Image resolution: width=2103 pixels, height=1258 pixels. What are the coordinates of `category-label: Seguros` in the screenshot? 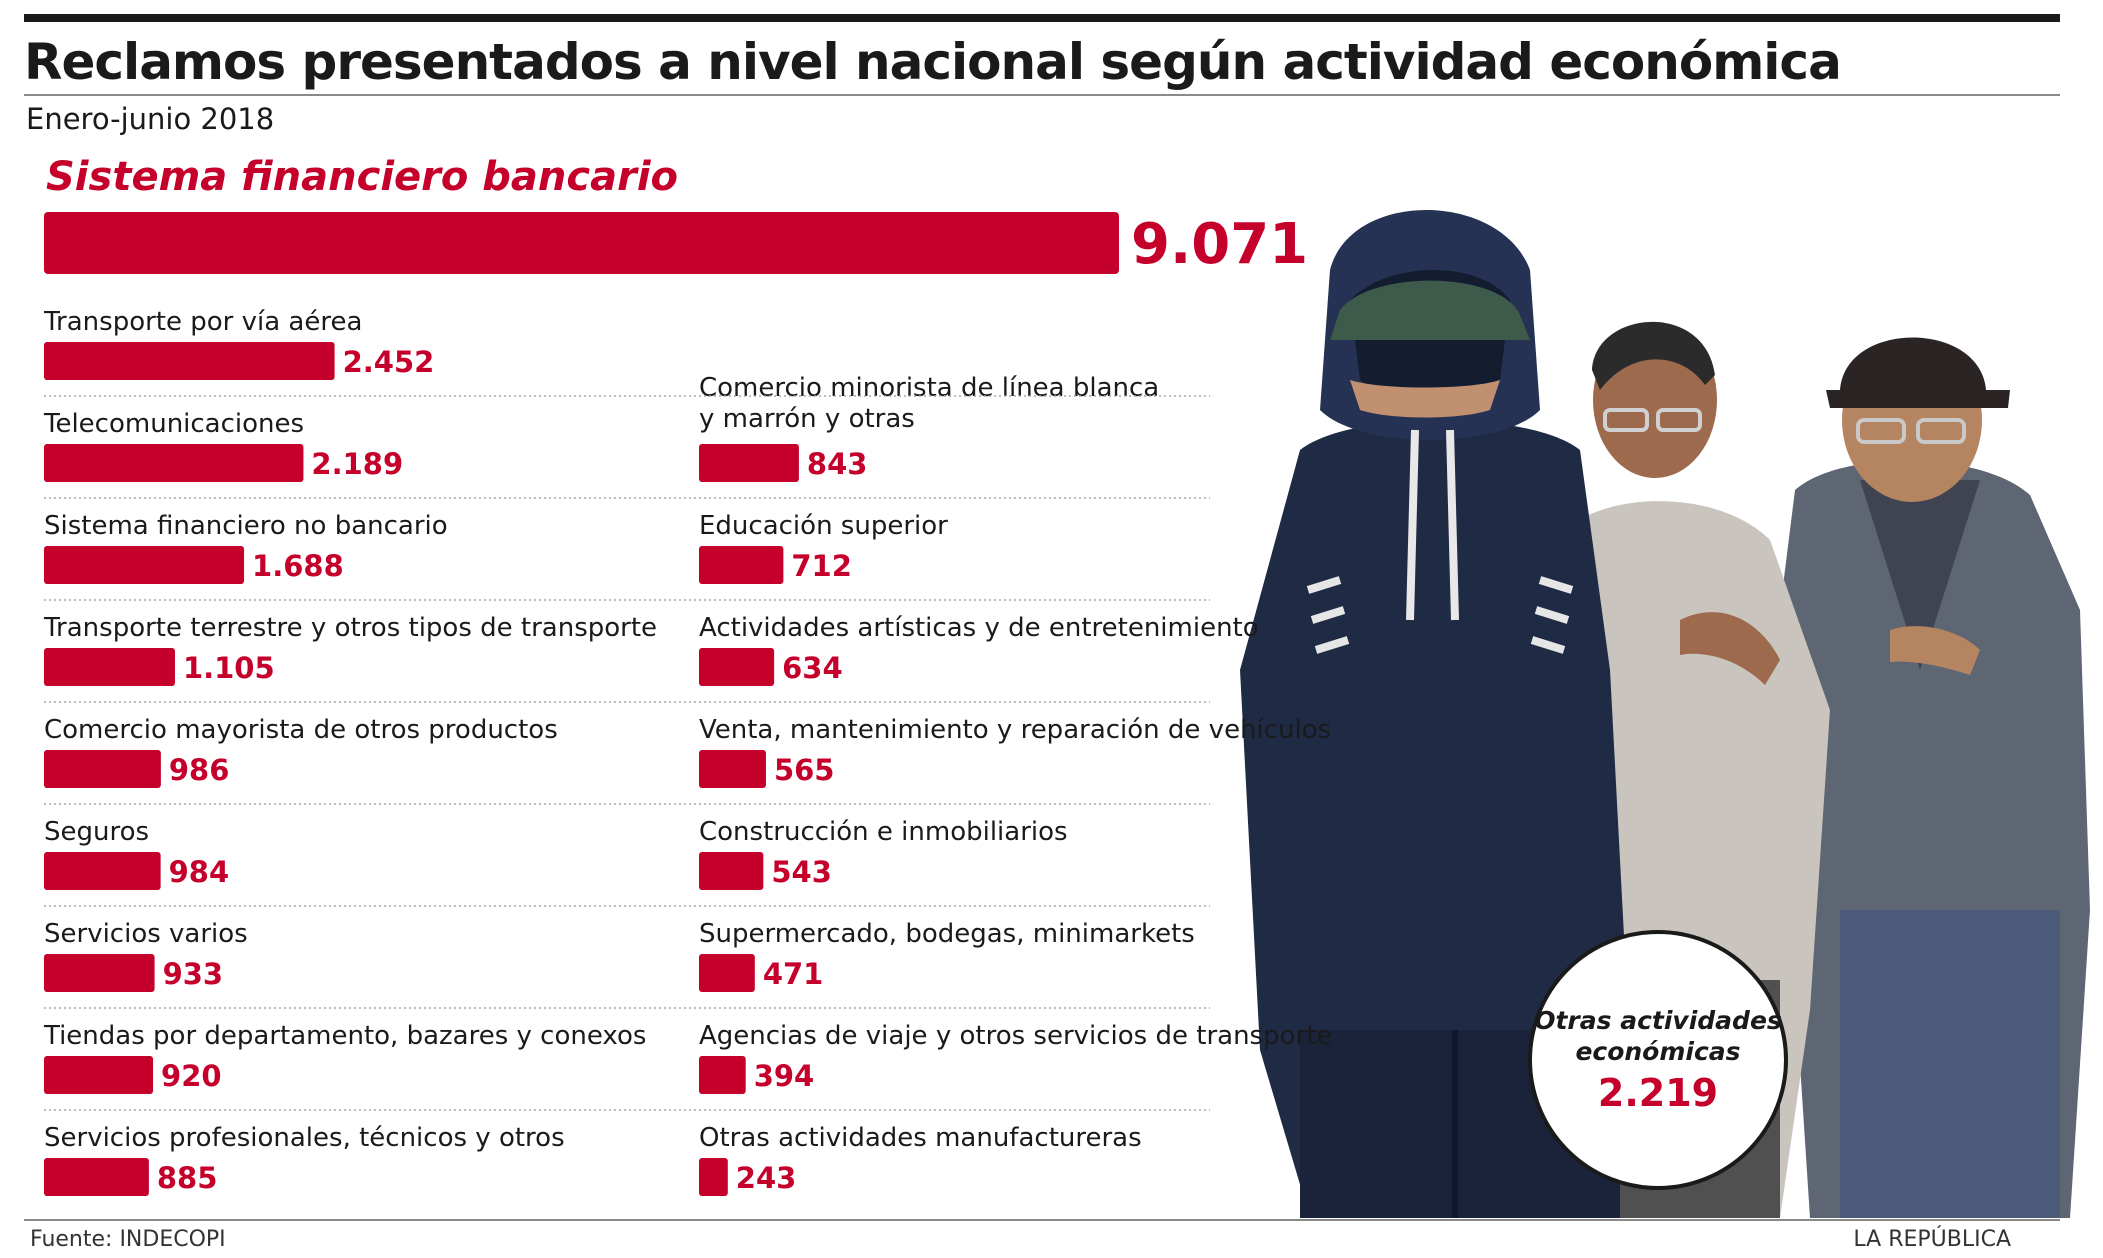 It's located at (96, 832).